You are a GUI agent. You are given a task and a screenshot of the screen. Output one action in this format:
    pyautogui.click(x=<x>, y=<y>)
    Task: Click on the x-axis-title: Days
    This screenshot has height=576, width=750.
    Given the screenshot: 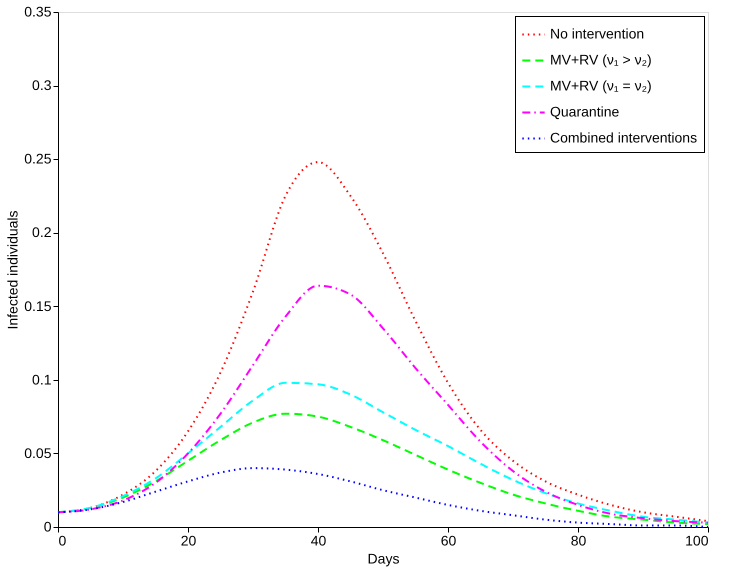 What is the action you would take?
    pyautogui.click(x=384, y=558)
    